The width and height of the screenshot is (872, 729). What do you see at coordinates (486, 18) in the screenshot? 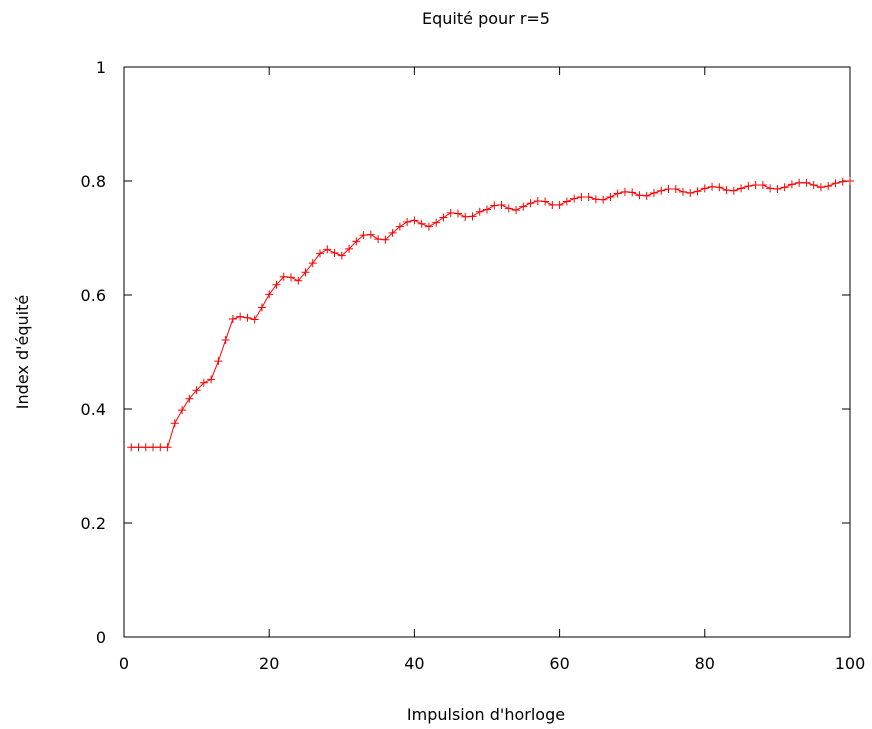
I see `chart-title: Equité pour r=5` at bounding box center [486, 18].